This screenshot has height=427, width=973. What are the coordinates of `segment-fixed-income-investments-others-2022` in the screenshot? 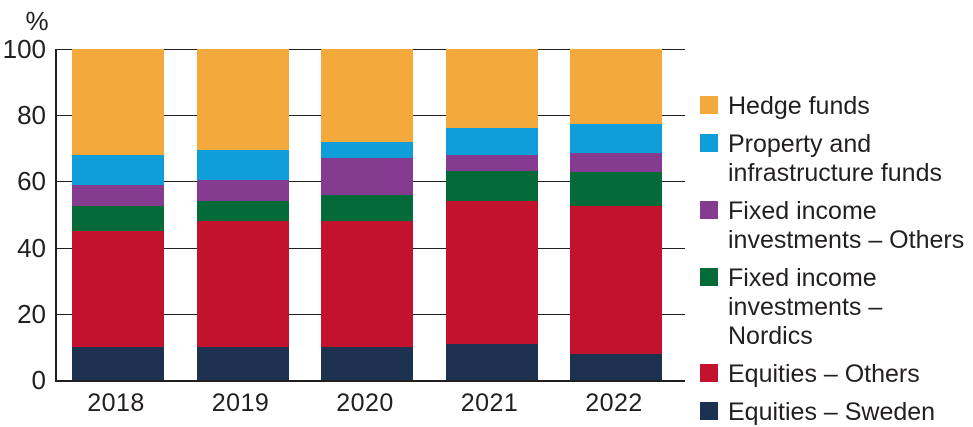 It's located at (616, 162).